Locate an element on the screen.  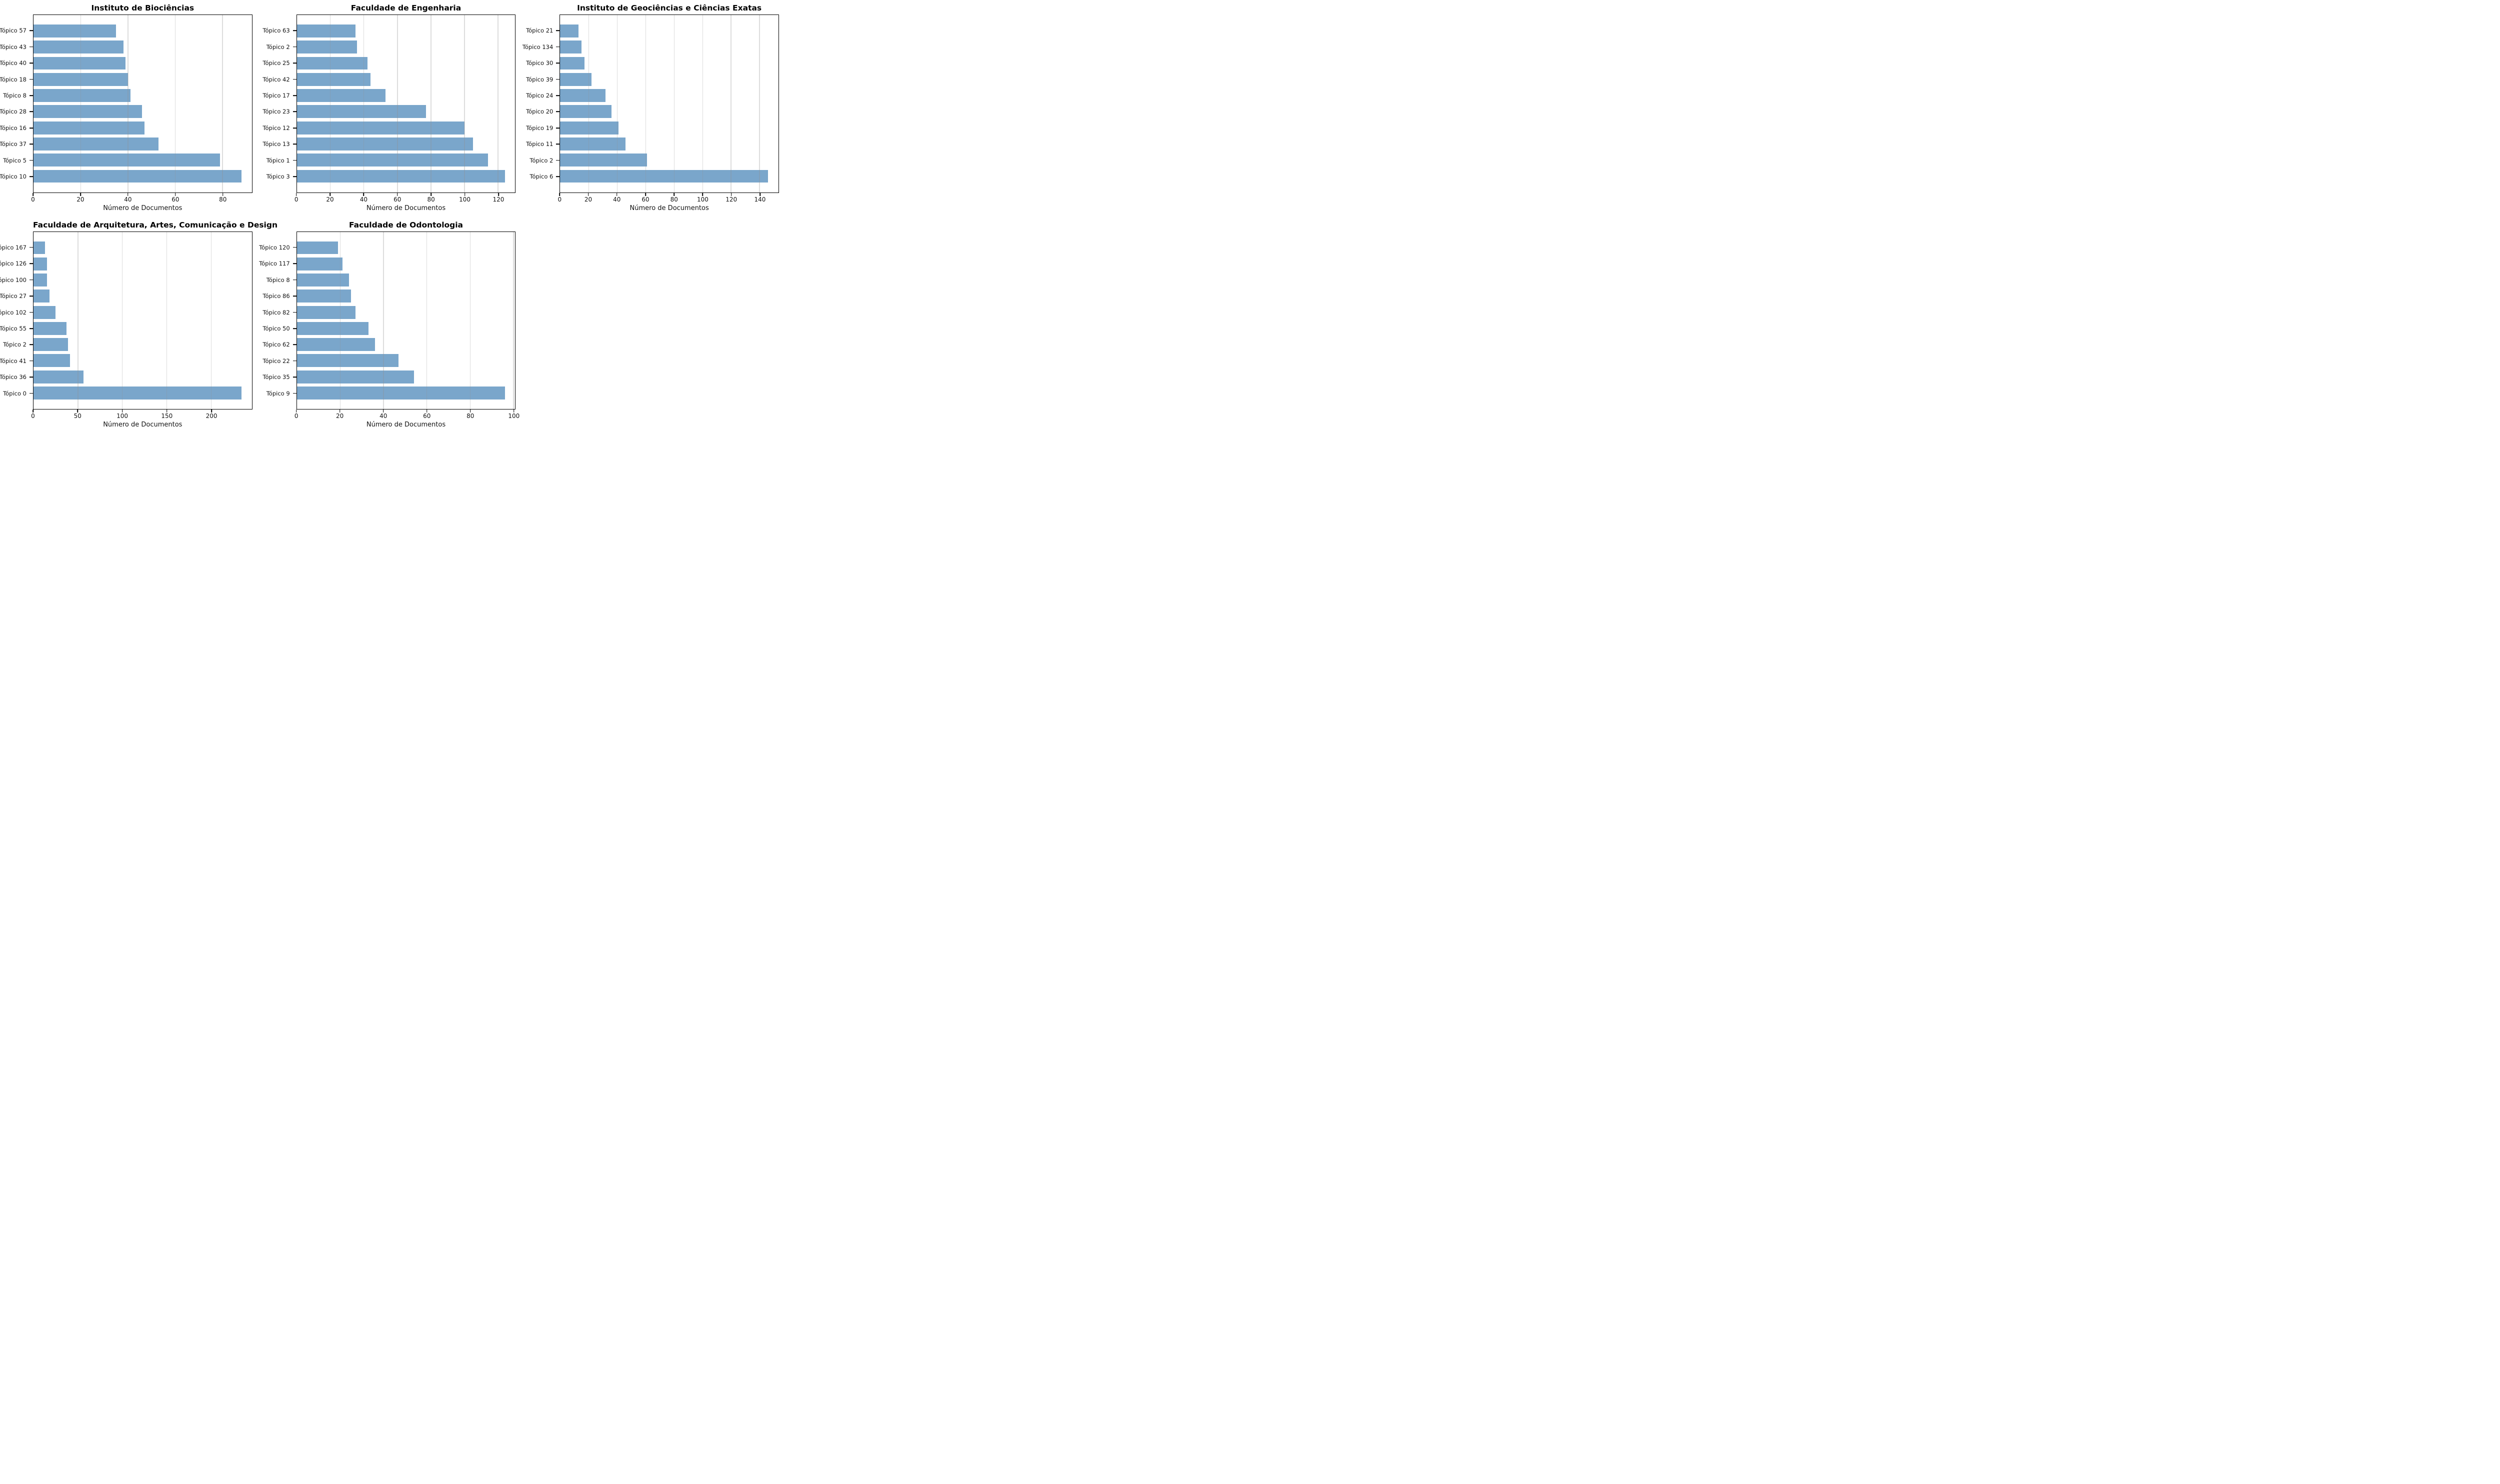
x-axis: 0 20 40 60 80 100 is located at coordinates (407, 415).